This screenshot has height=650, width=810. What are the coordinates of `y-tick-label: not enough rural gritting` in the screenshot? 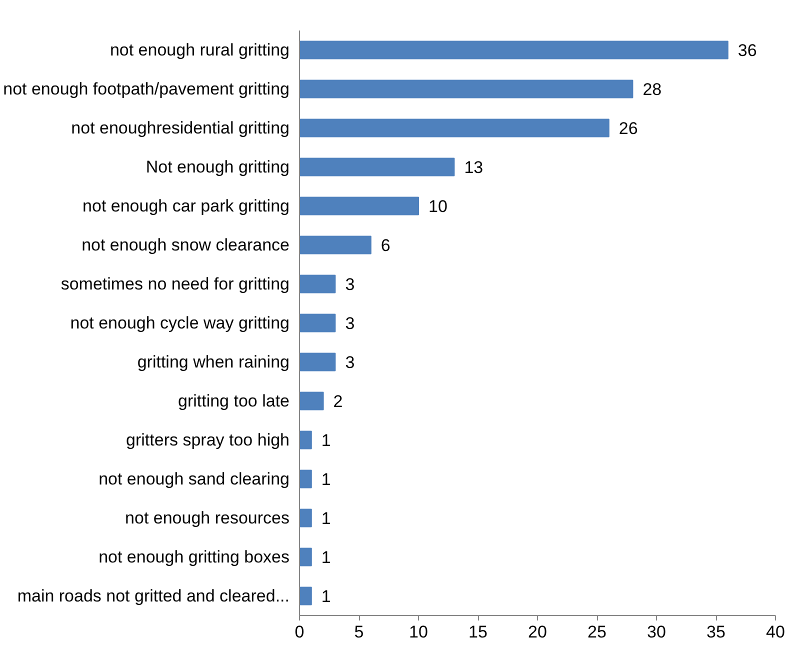 It's located at (200, 50).